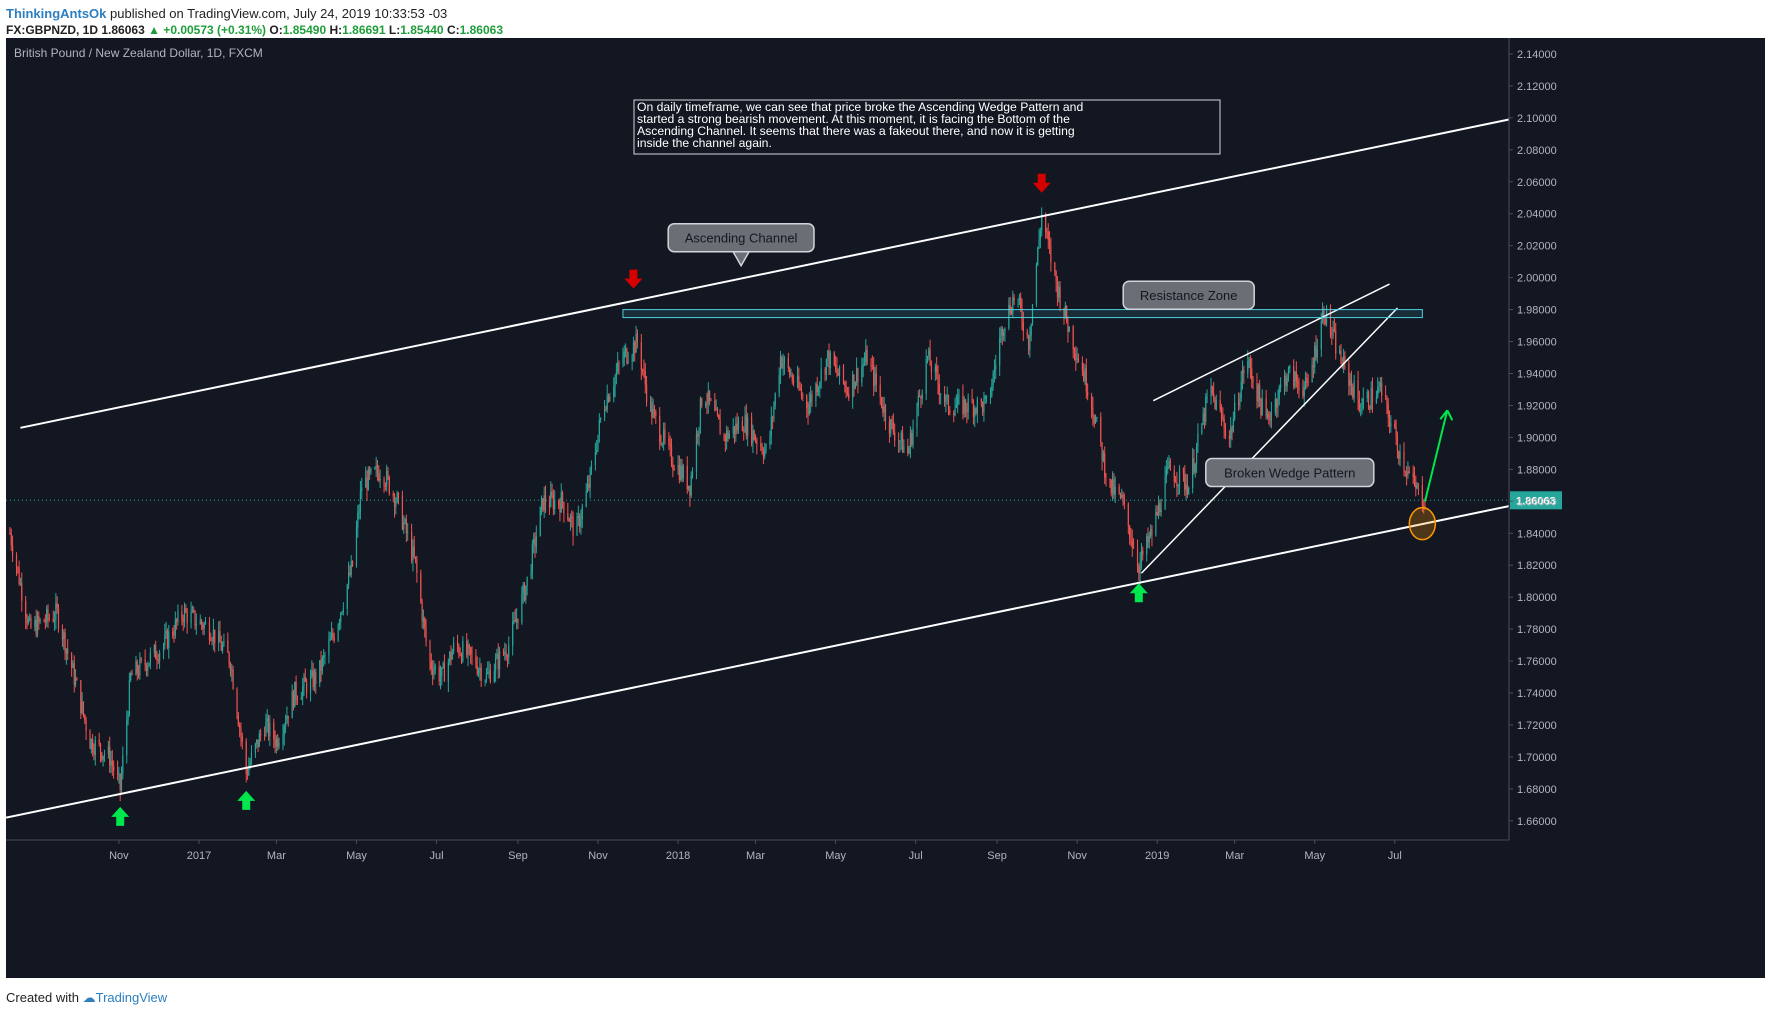  Describe the element at coordinates (1537, 630) in the screenshot. I see `y-tick-label: 1.78000` at that location.